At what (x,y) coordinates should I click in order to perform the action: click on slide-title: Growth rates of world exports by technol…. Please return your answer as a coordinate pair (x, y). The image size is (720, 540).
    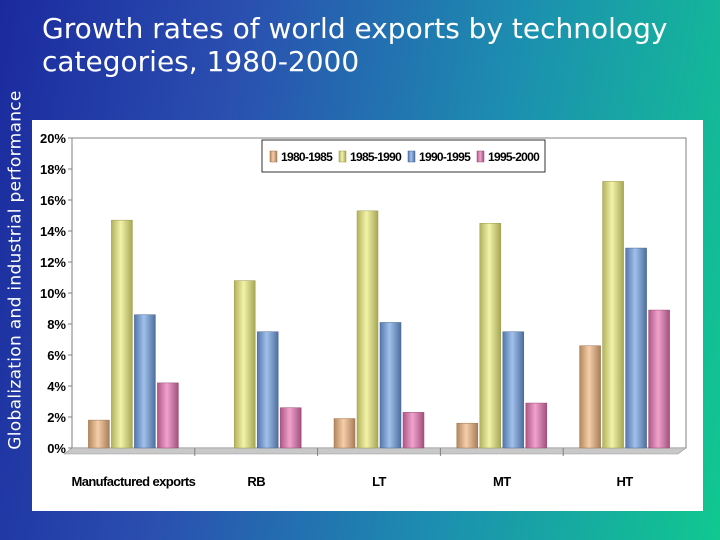
    Looking at the image, I should click on (355, 45).